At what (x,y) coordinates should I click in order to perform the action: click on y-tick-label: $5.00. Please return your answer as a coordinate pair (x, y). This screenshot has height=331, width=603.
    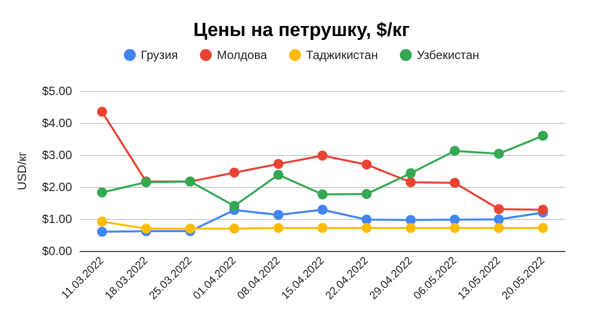
    Looking at the image, I should click on (57, 91).